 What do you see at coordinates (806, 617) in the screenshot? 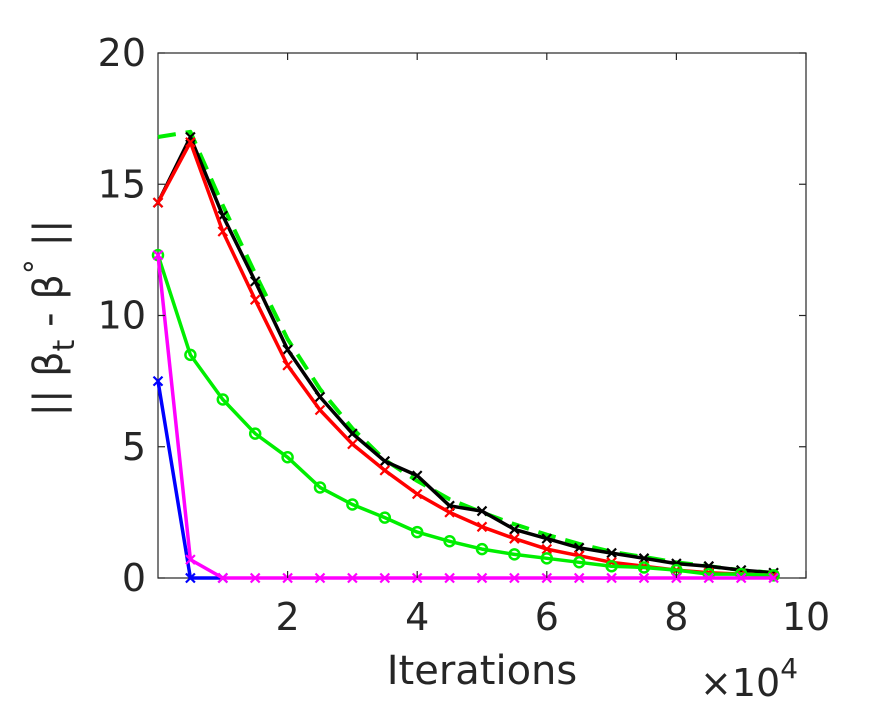
I see `x-tick-label: 10` at bounding box center [806, 617].